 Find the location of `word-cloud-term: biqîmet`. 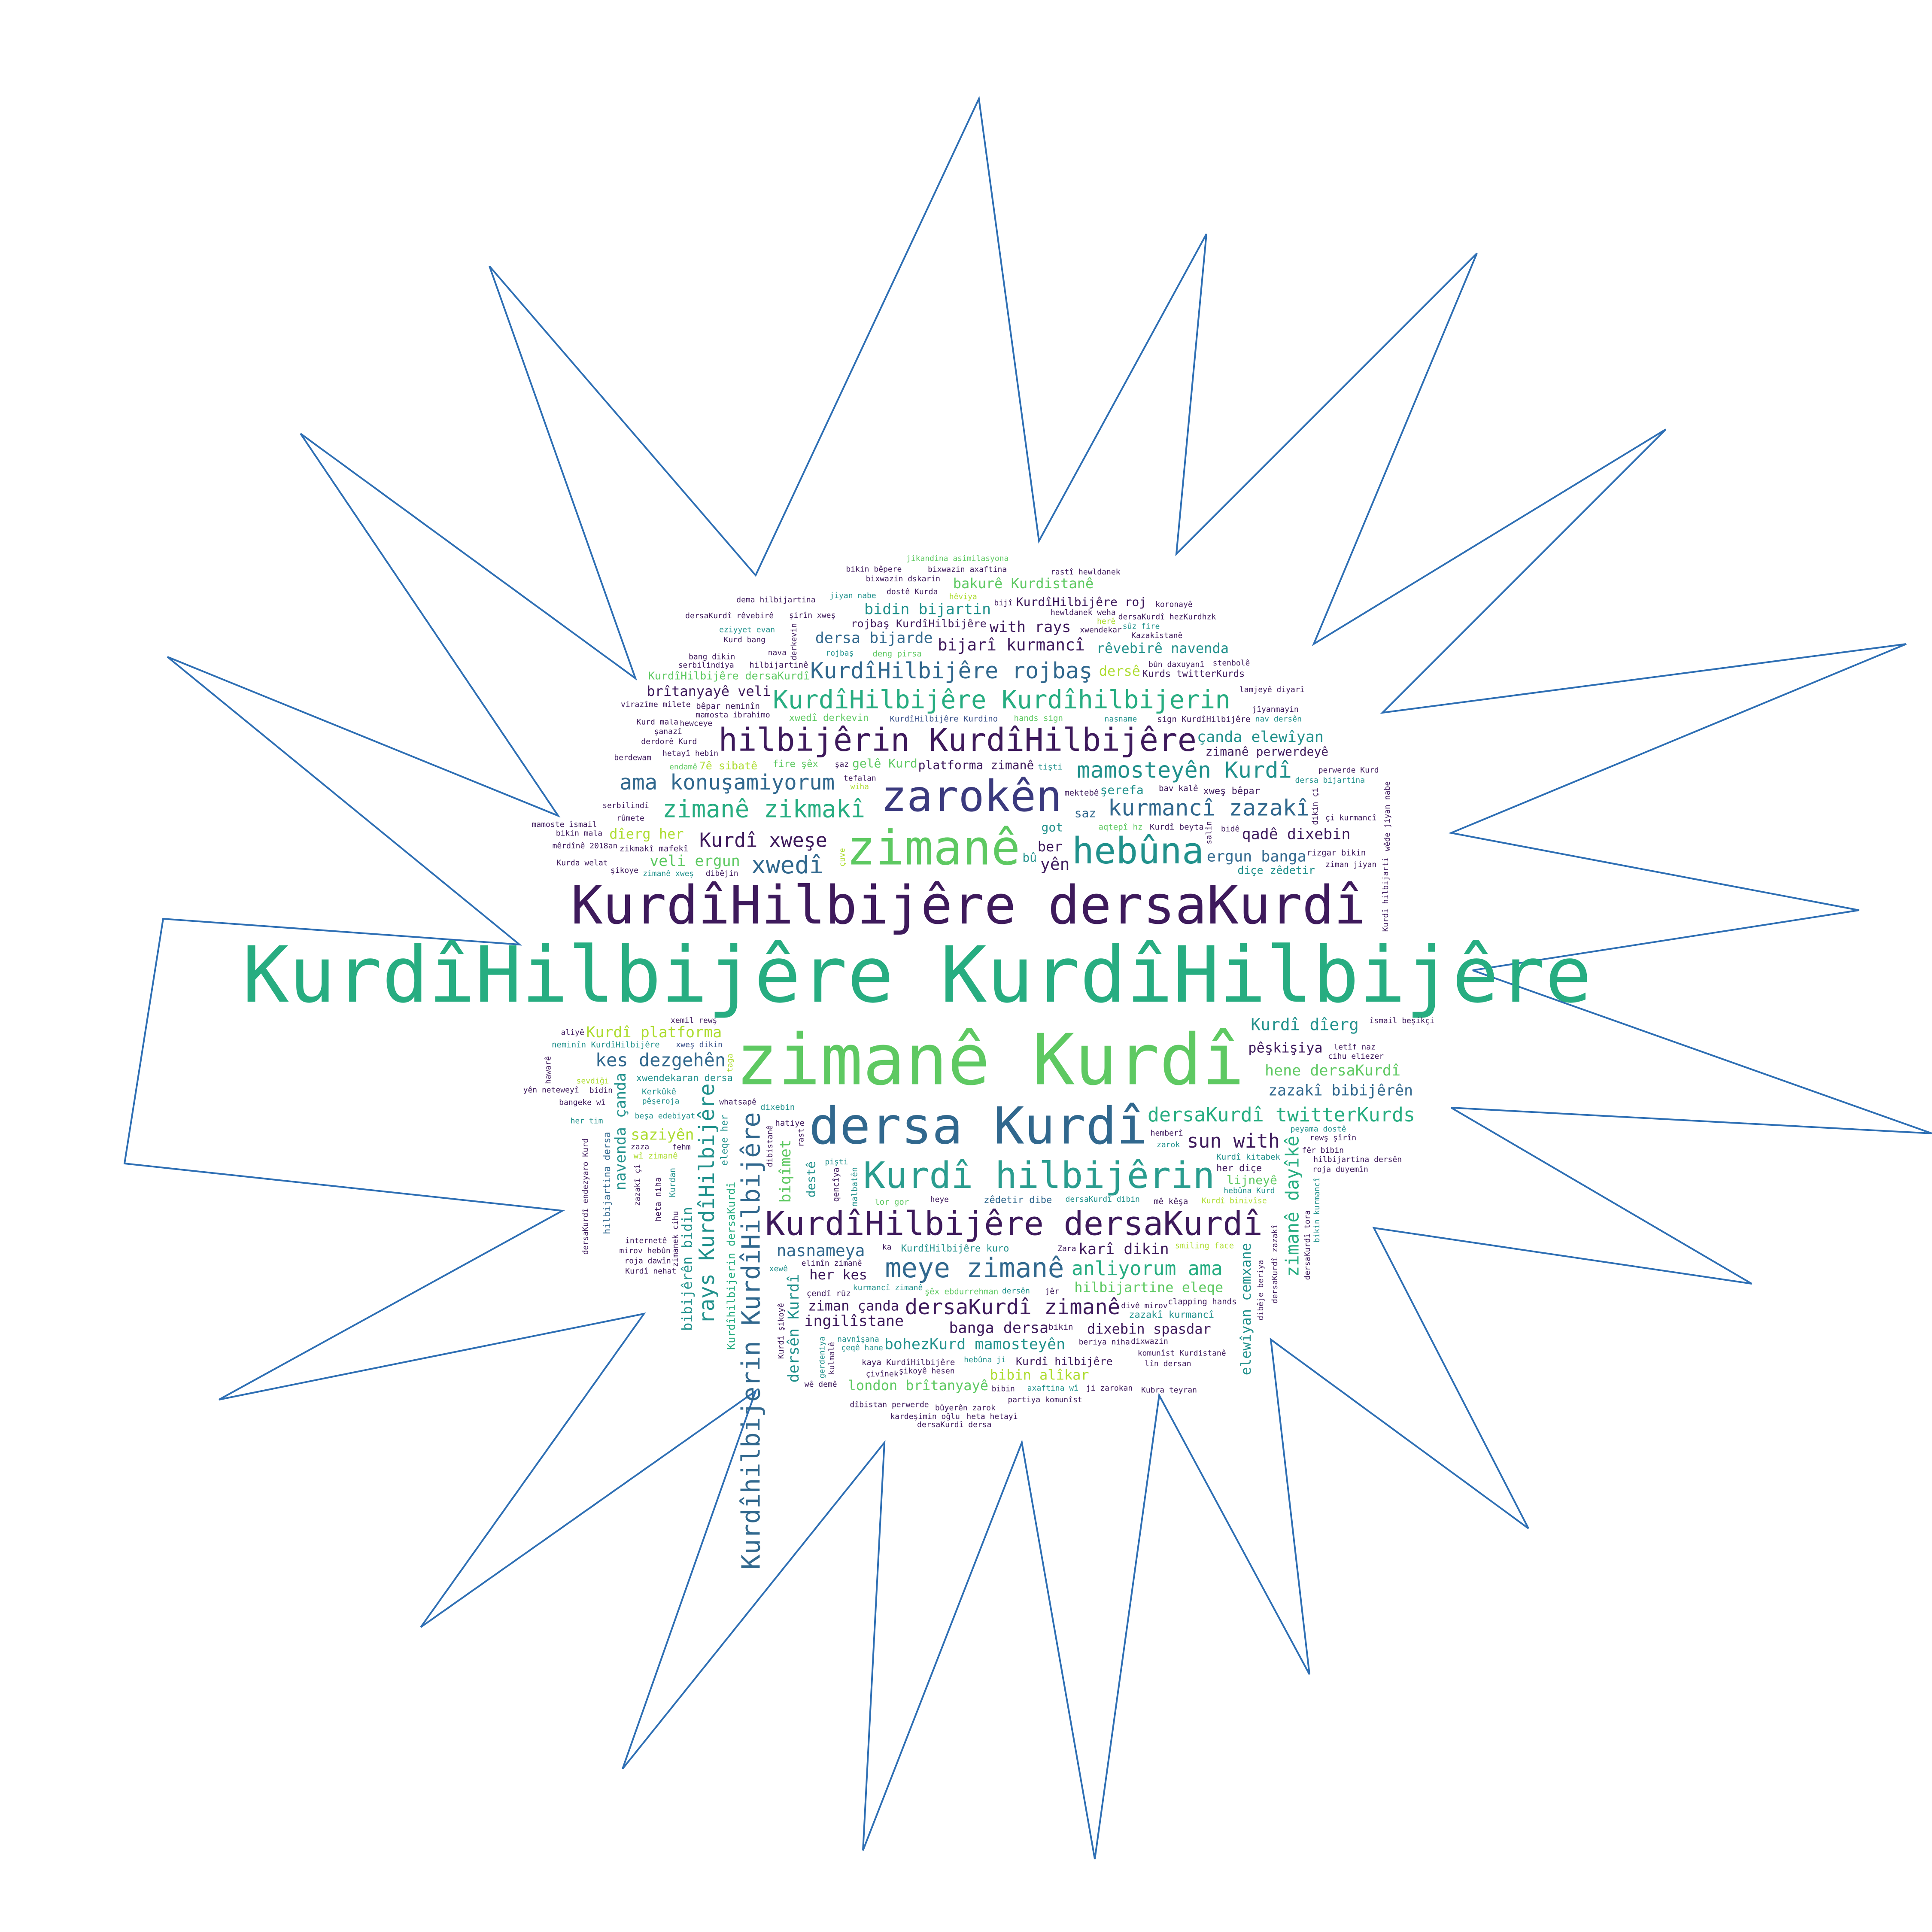

word-cloud-term: biqîmet is located at coordinates (786, 1171).